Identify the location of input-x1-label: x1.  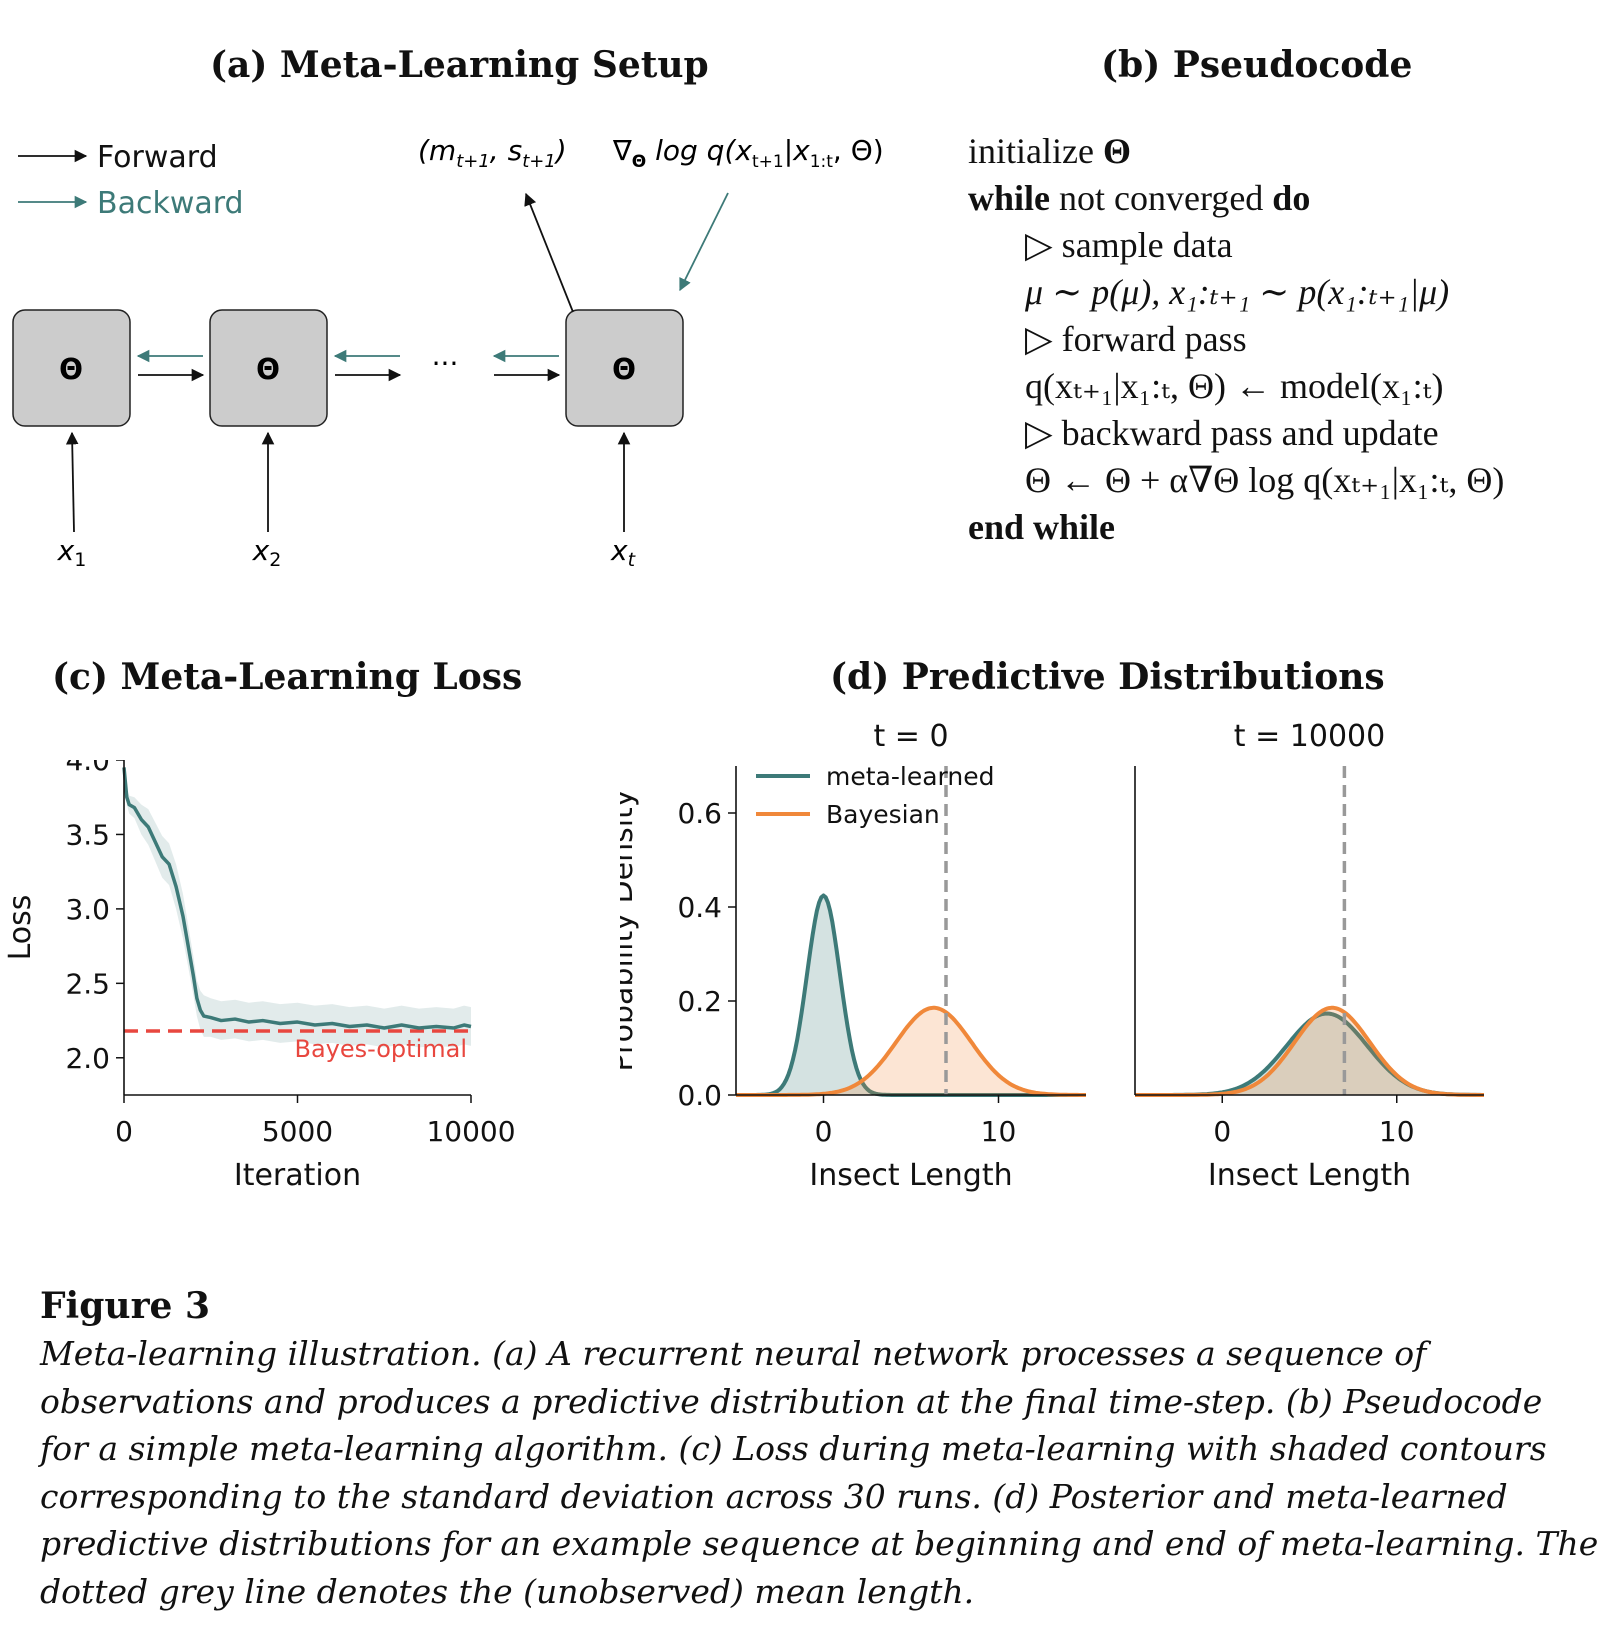
(72, 552).